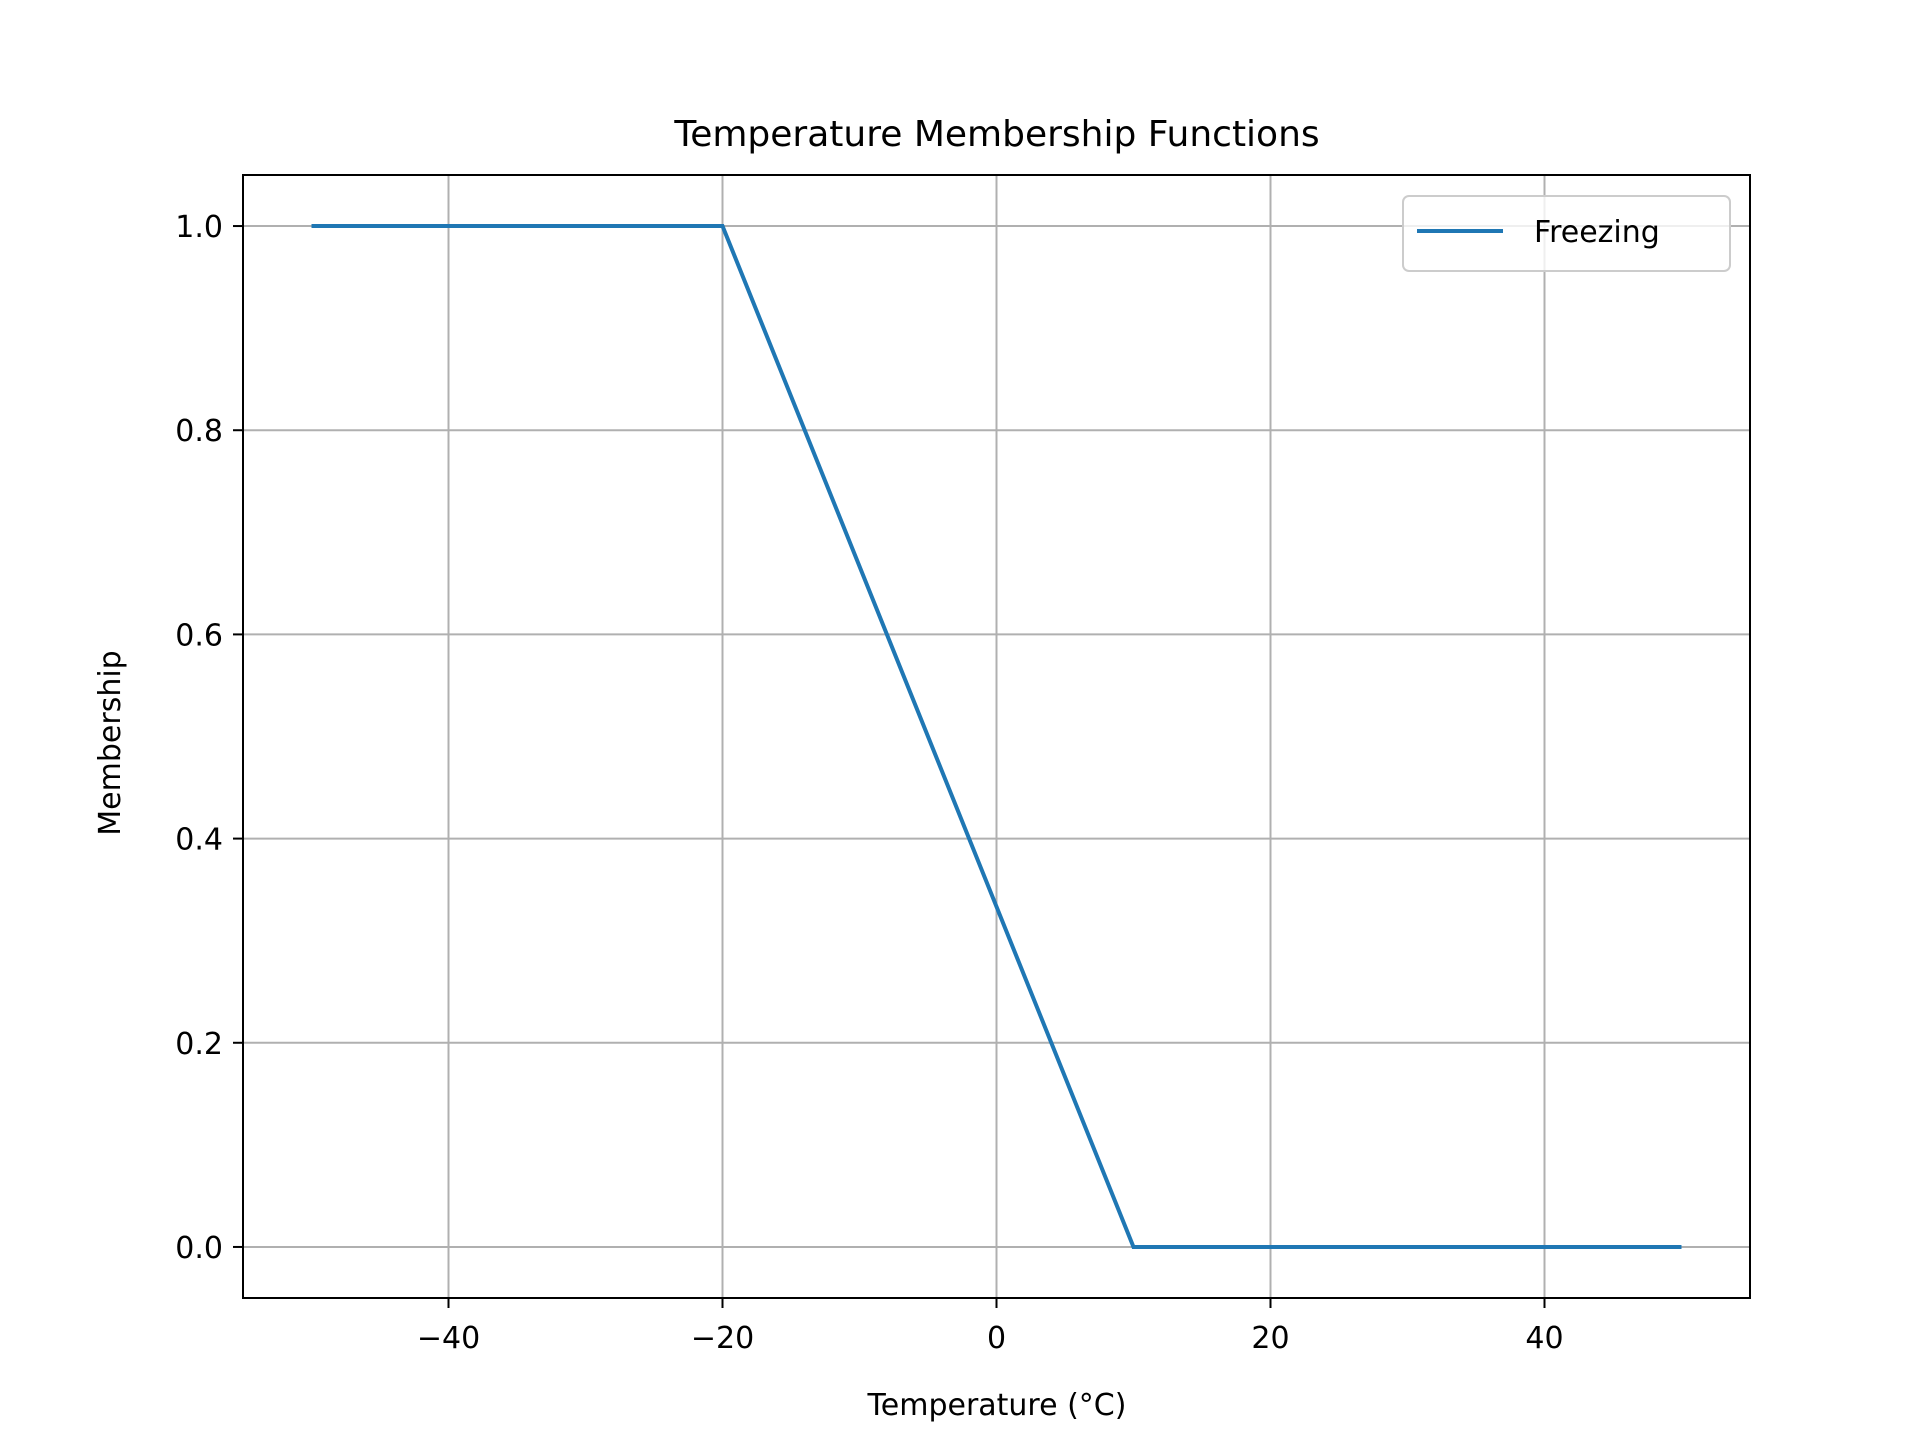 The height and width of the screenshot is (1444, 1920). I want to click on legend-box, so click(1566, 233).